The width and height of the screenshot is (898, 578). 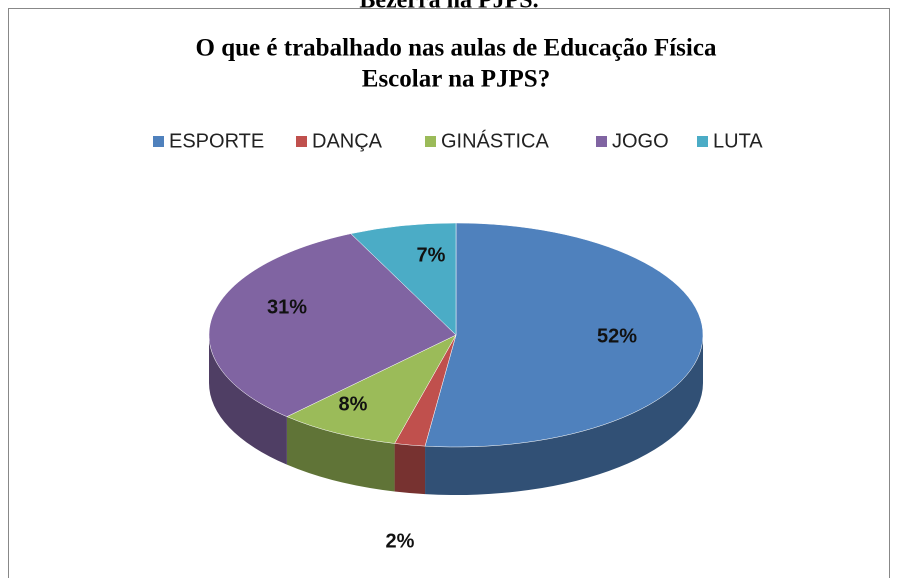 I want to click on legend-label: DANÇA, so click(x=347, y=141).